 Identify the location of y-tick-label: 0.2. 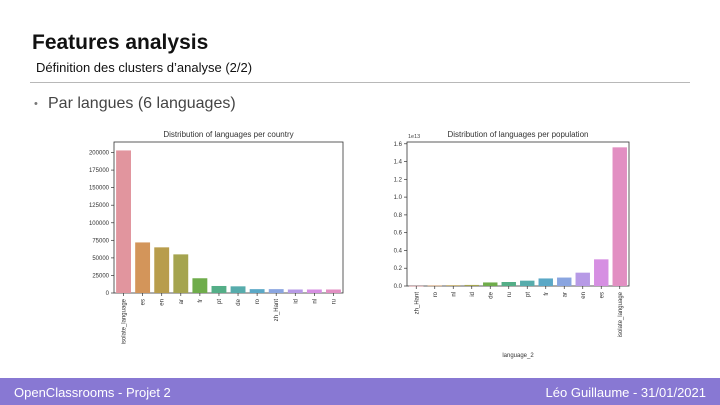
(398, 269).